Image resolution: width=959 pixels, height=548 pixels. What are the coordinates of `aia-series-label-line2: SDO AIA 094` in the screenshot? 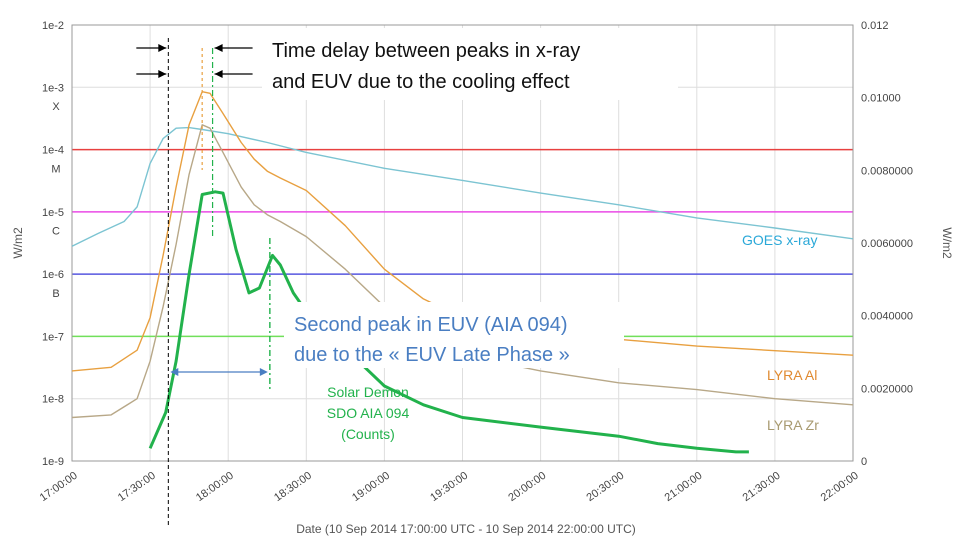 It's located at (368, 413).